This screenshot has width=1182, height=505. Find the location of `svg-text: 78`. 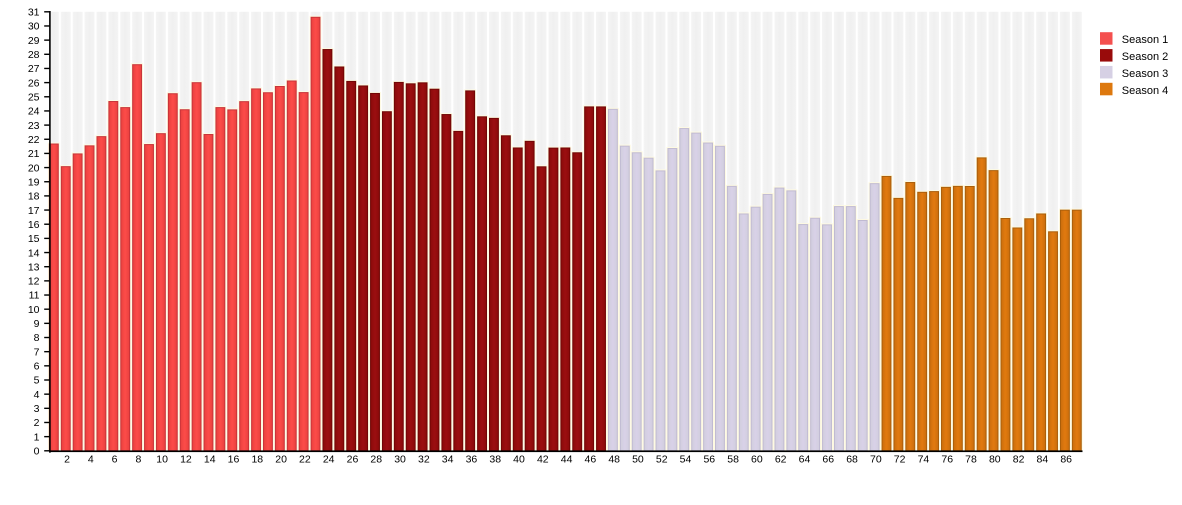

svg-text: 78 is located at coordinates (971, 459).